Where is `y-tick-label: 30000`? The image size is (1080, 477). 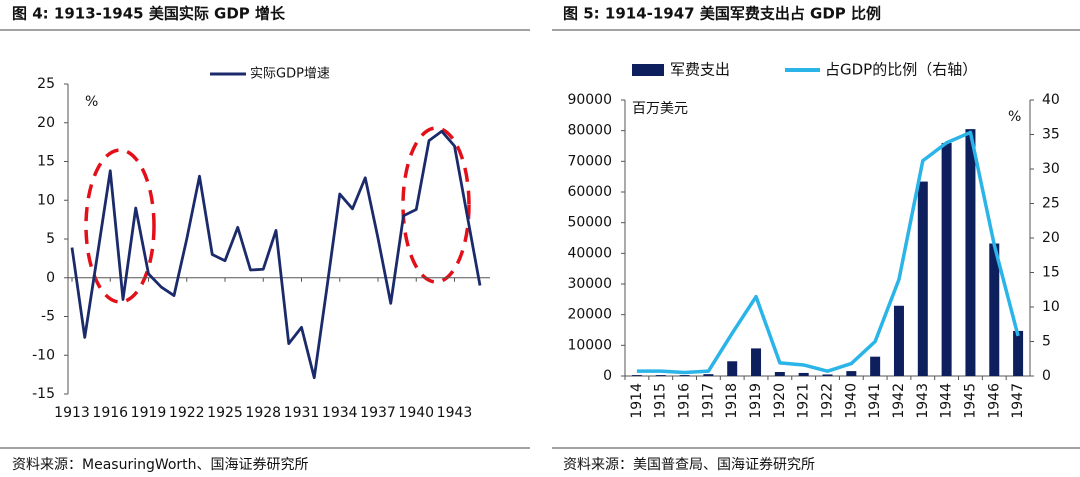
y-tick-label: 30000 is located at coordinates (589, 284).